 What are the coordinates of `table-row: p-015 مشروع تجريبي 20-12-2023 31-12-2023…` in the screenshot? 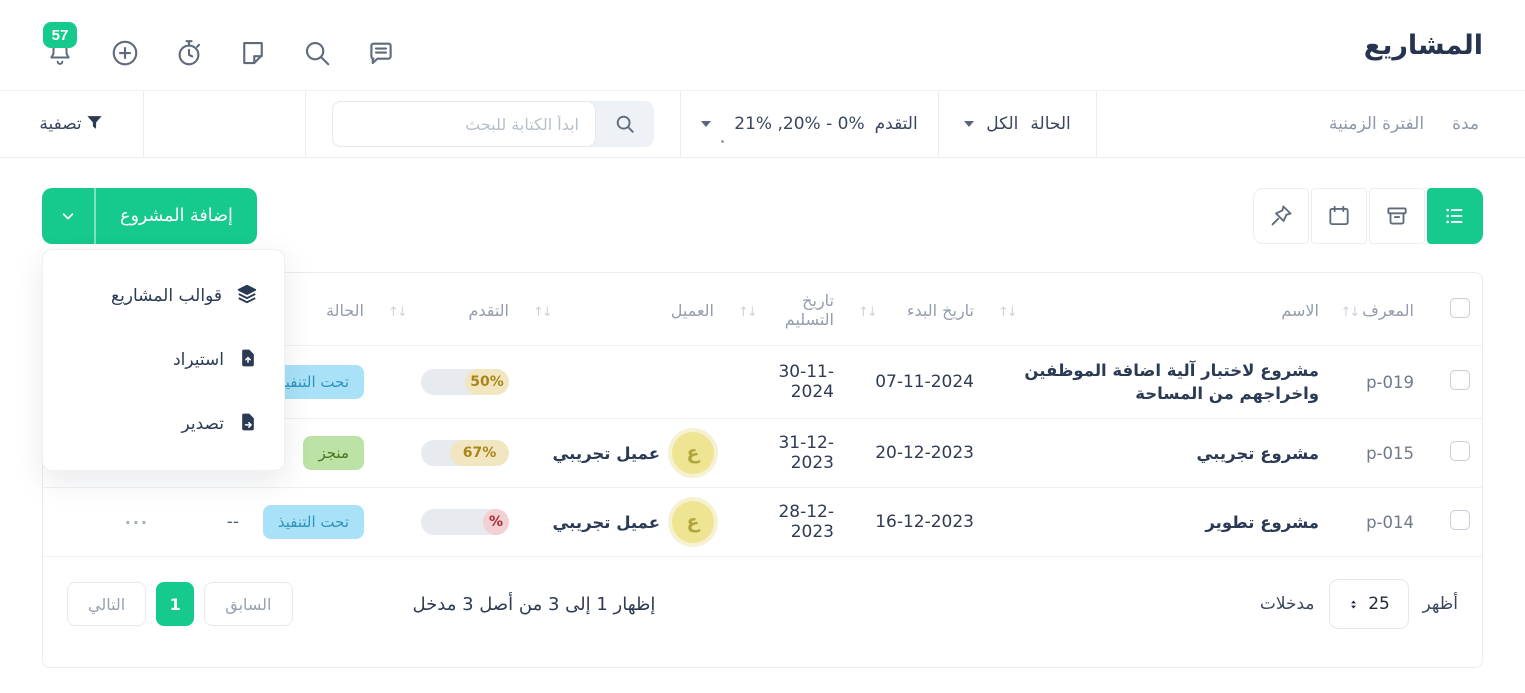 It's located at (762, 453).